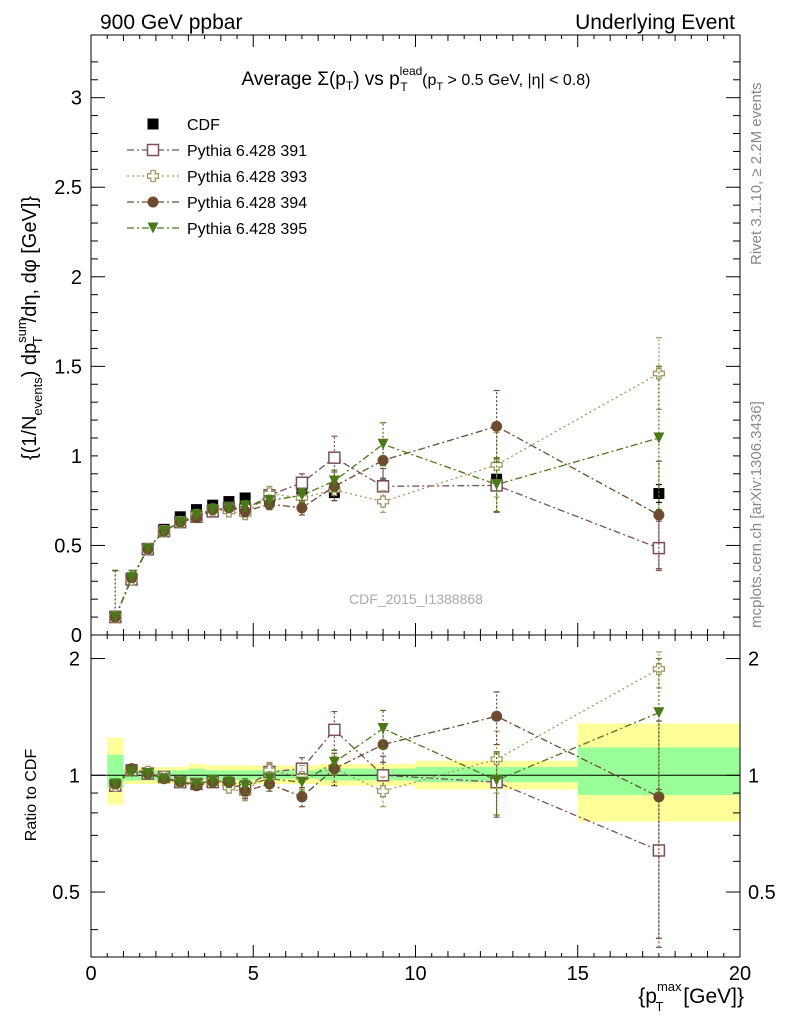 This screenshot has width=786, height=1024. What do you see at coordinates (655, 22) in the screenshot?
I see `header-right: Underlying Event` at bounding box center [655, 22].